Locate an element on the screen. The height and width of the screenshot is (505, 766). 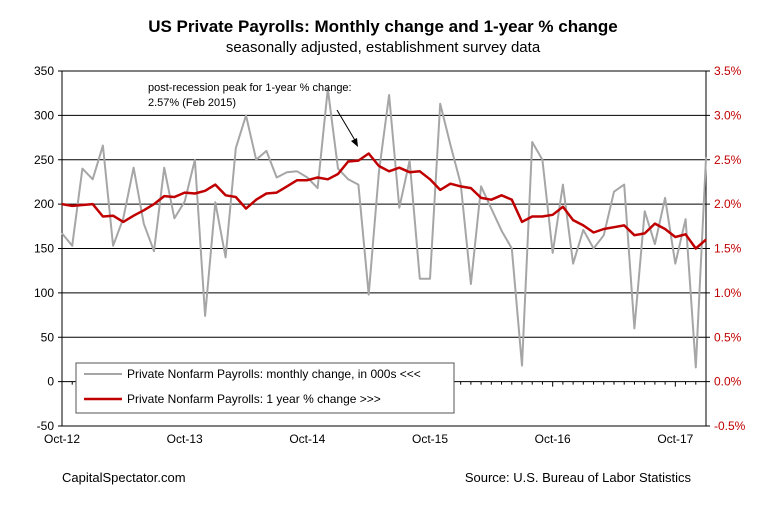
annotation-line-1: post-recession peak for 1-year % change: is located at coordinates (250, 88).